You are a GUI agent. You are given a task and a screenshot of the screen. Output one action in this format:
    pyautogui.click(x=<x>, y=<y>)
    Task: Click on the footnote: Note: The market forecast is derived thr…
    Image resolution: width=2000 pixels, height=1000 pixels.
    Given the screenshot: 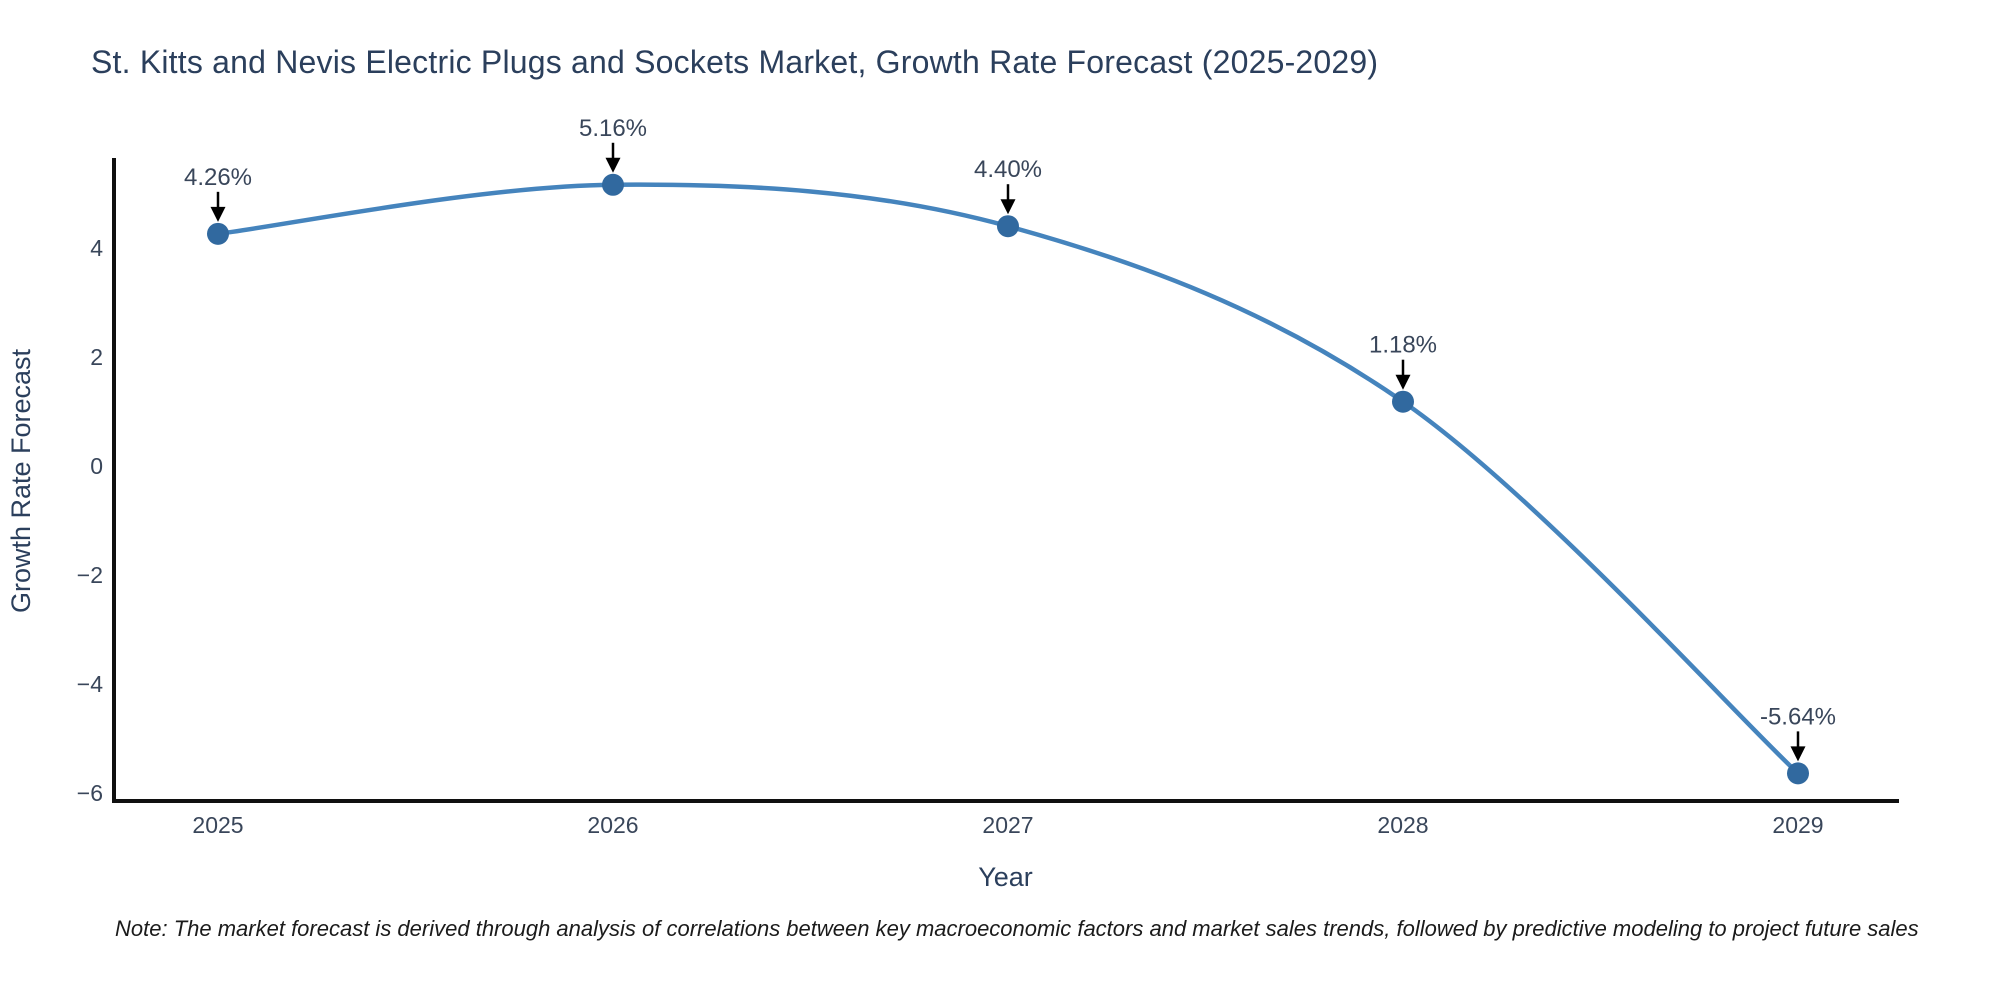 What is the action you would take?
    pyautogui.click(x=1017, y=928)
    